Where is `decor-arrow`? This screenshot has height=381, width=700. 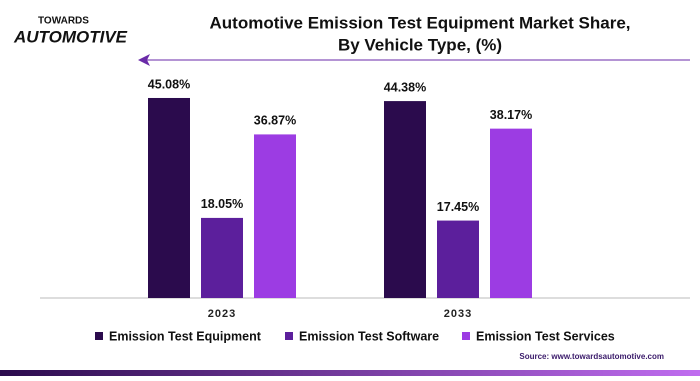 decor-arrow is located at coordinates (144, 60).